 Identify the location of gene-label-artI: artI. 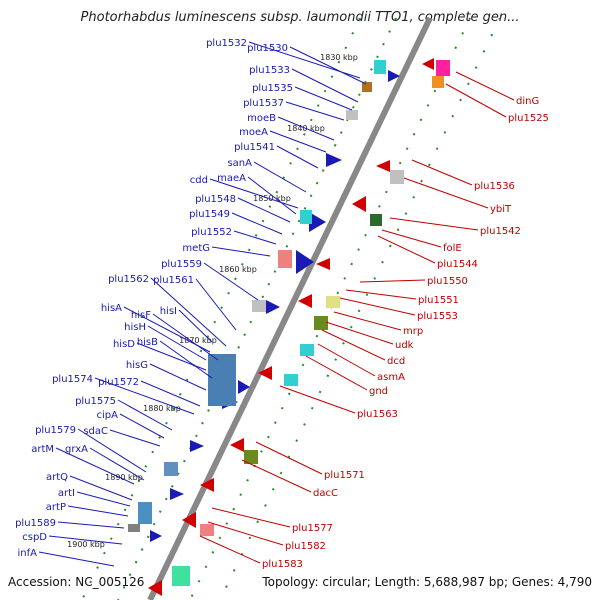
(66, 493).